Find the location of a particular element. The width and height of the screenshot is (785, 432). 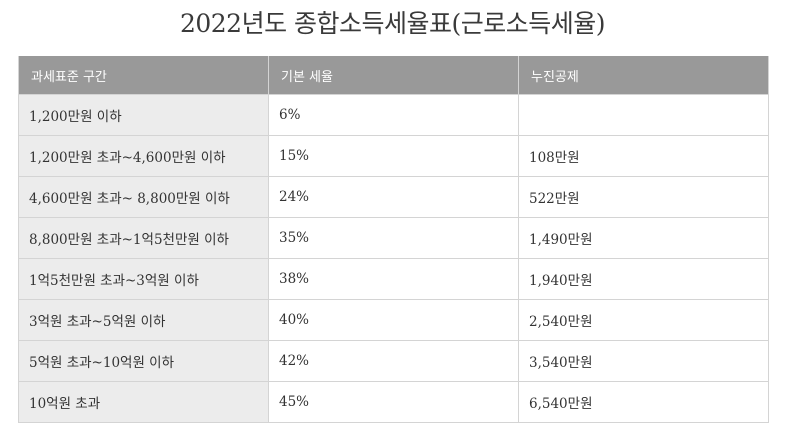

deduction-cell: 522만원 is located at coordinates (643, 197).